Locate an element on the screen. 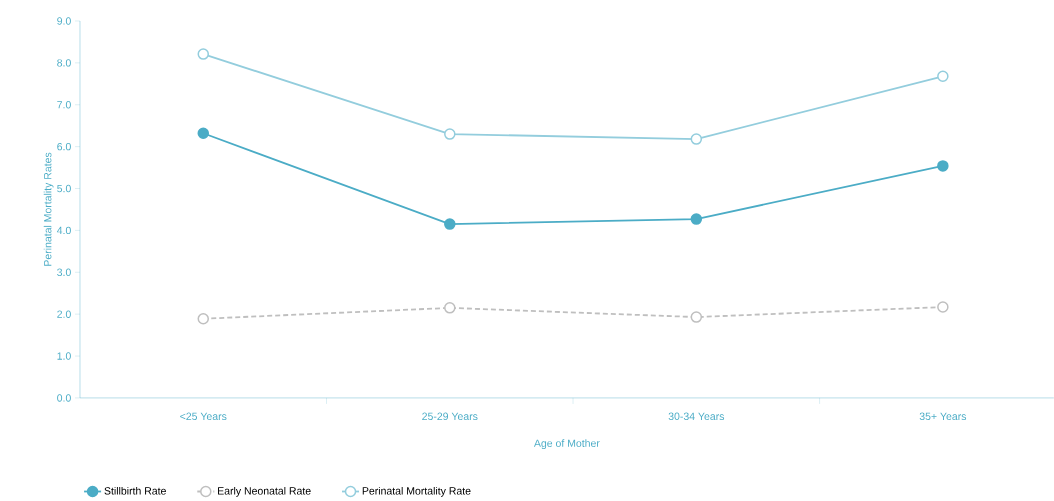  legend-label: Early Neonatal Rate is located at coordinates (264, 491).